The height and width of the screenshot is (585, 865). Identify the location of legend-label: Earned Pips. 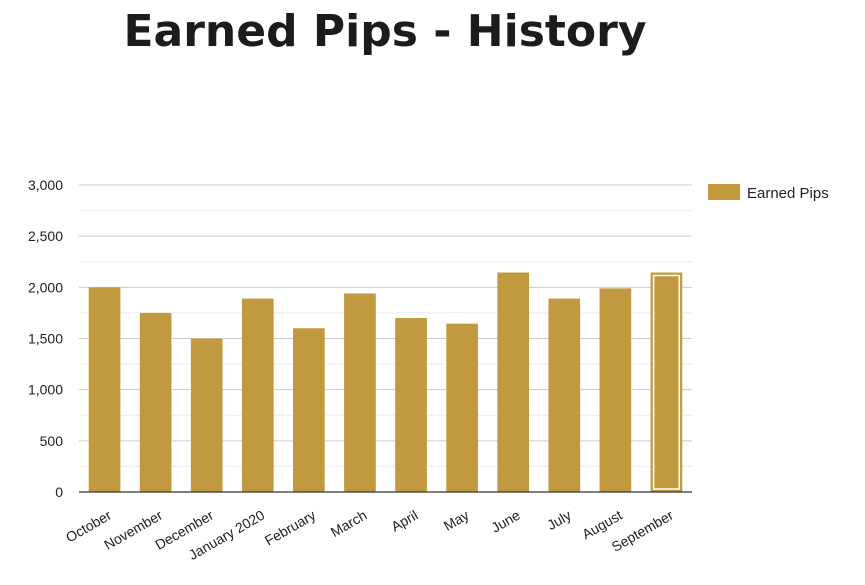
(788, 193).